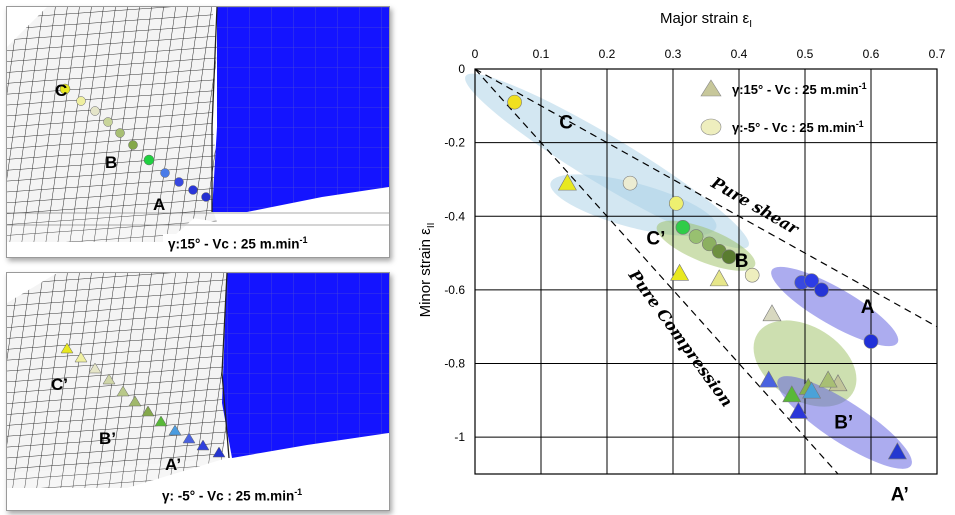 The width and height of the screenshot is (955, 515). Describe the element at coordinates (711, 88) in the screenshot. I see `legend-triangle-marker` at that location.